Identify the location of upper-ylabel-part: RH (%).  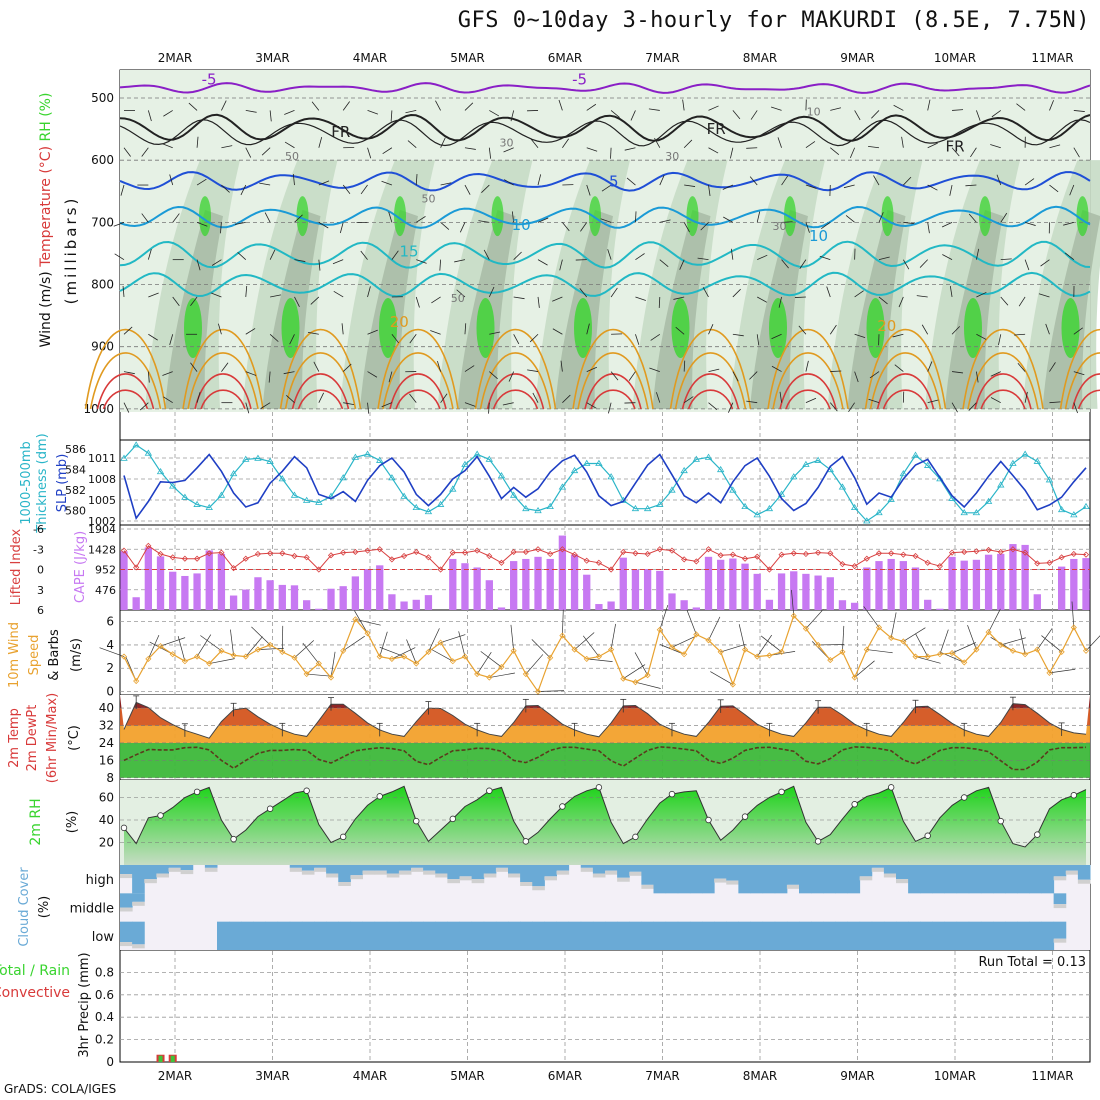
(46, 119).